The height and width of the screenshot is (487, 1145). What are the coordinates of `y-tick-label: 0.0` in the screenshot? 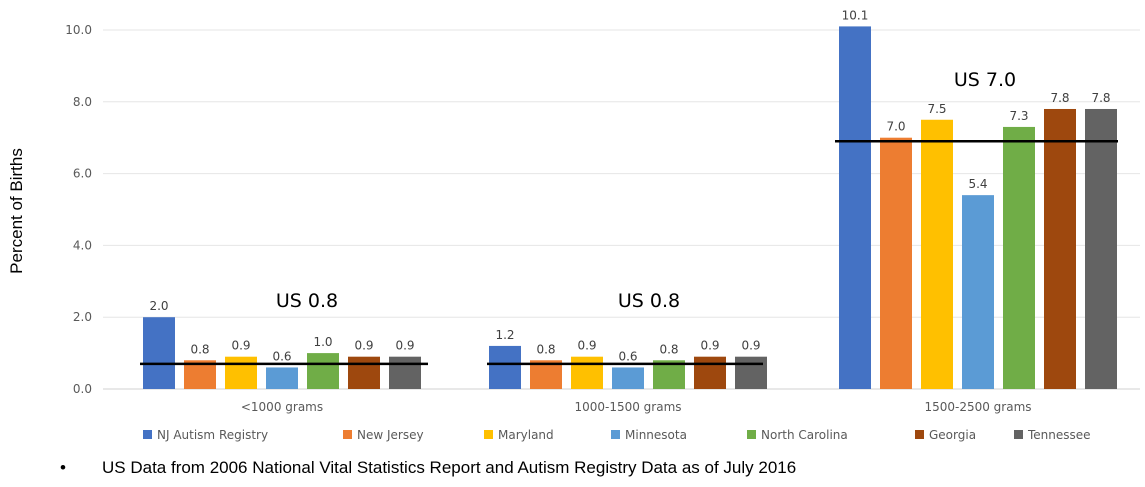 It's located at (82, 389).